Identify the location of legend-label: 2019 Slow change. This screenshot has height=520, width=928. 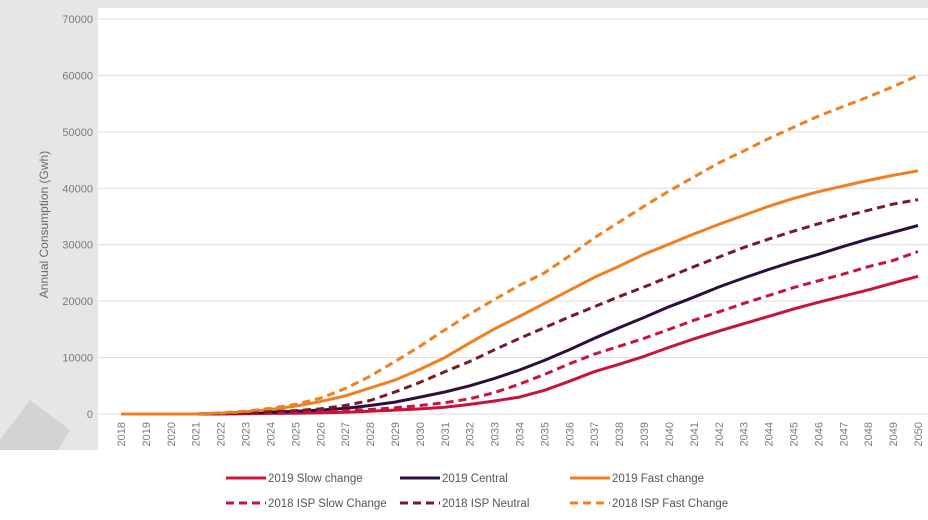
(315, 479).